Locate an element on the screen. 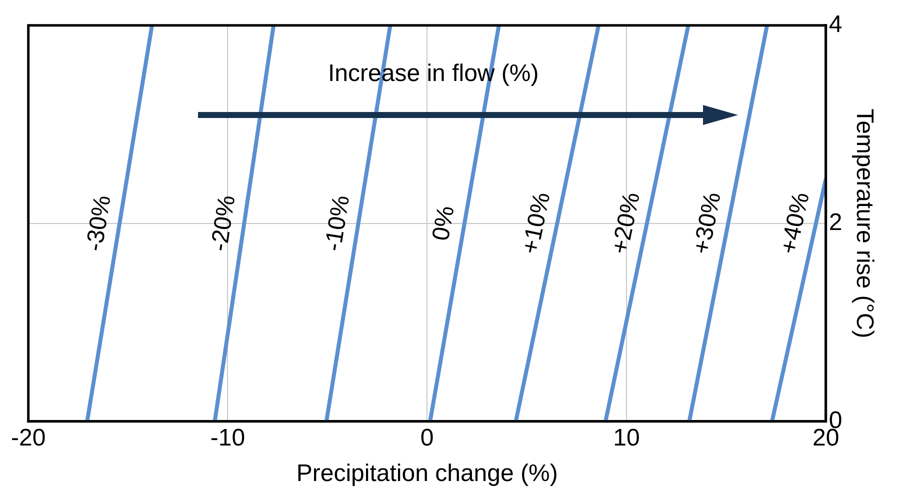 Image resolution: width=898 pixels, height=501 pixels. text: +30% is located at coordinates (707, 223).